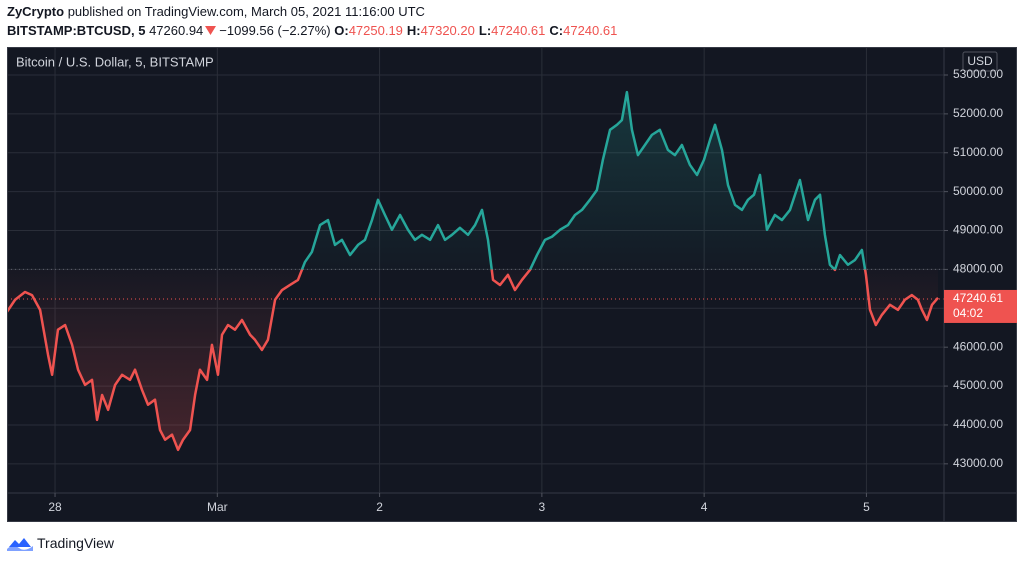 The image size is (1024, 561). Describe the element at coordinates (866, 507) in the screenshot. I see `x-tick-label: 5` at that location.